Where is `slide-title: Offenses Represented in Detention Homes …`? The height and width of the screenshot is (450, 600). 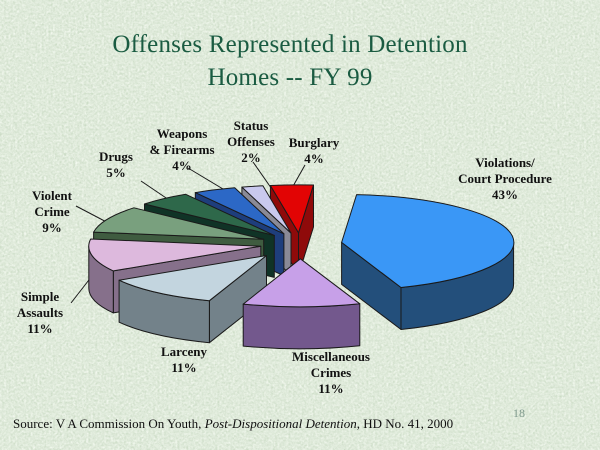 slide-title: Offenses Represented in Detention Homes … is located at coordinates (290, 61).